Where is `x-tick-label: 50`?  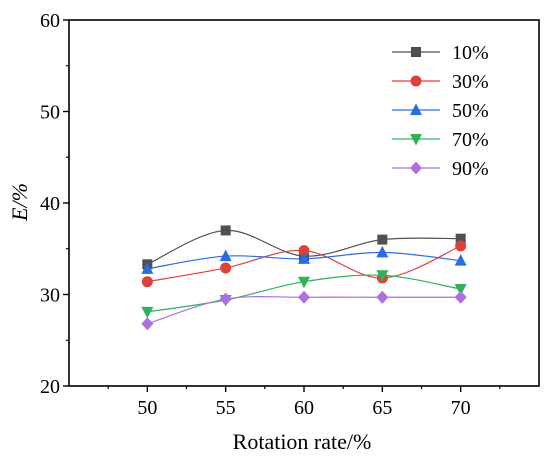
x-tick-label: 50 is located at coordinates (147, 408).